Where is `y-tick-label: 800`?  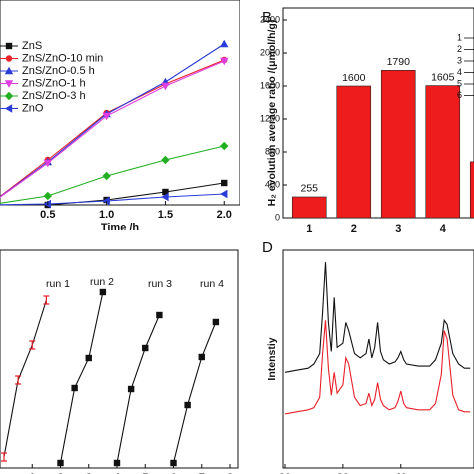
y-tick-label: 800 is located at coordinates (272, 151).